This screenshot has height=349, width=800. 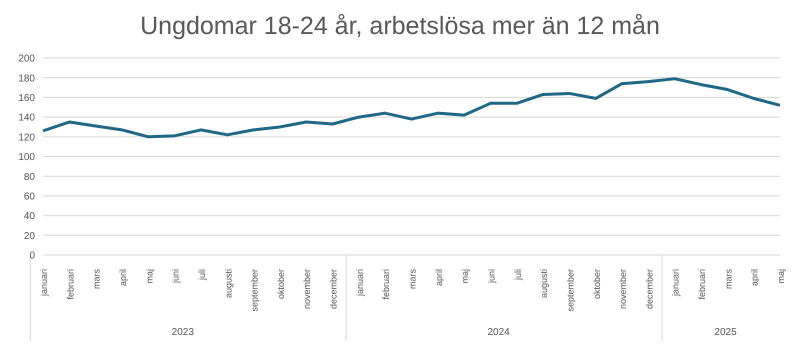 What do you see at coordinates (30, 216) in the screenshot?
I see `y-tick-label: 40` at bounding box center [30, 216].